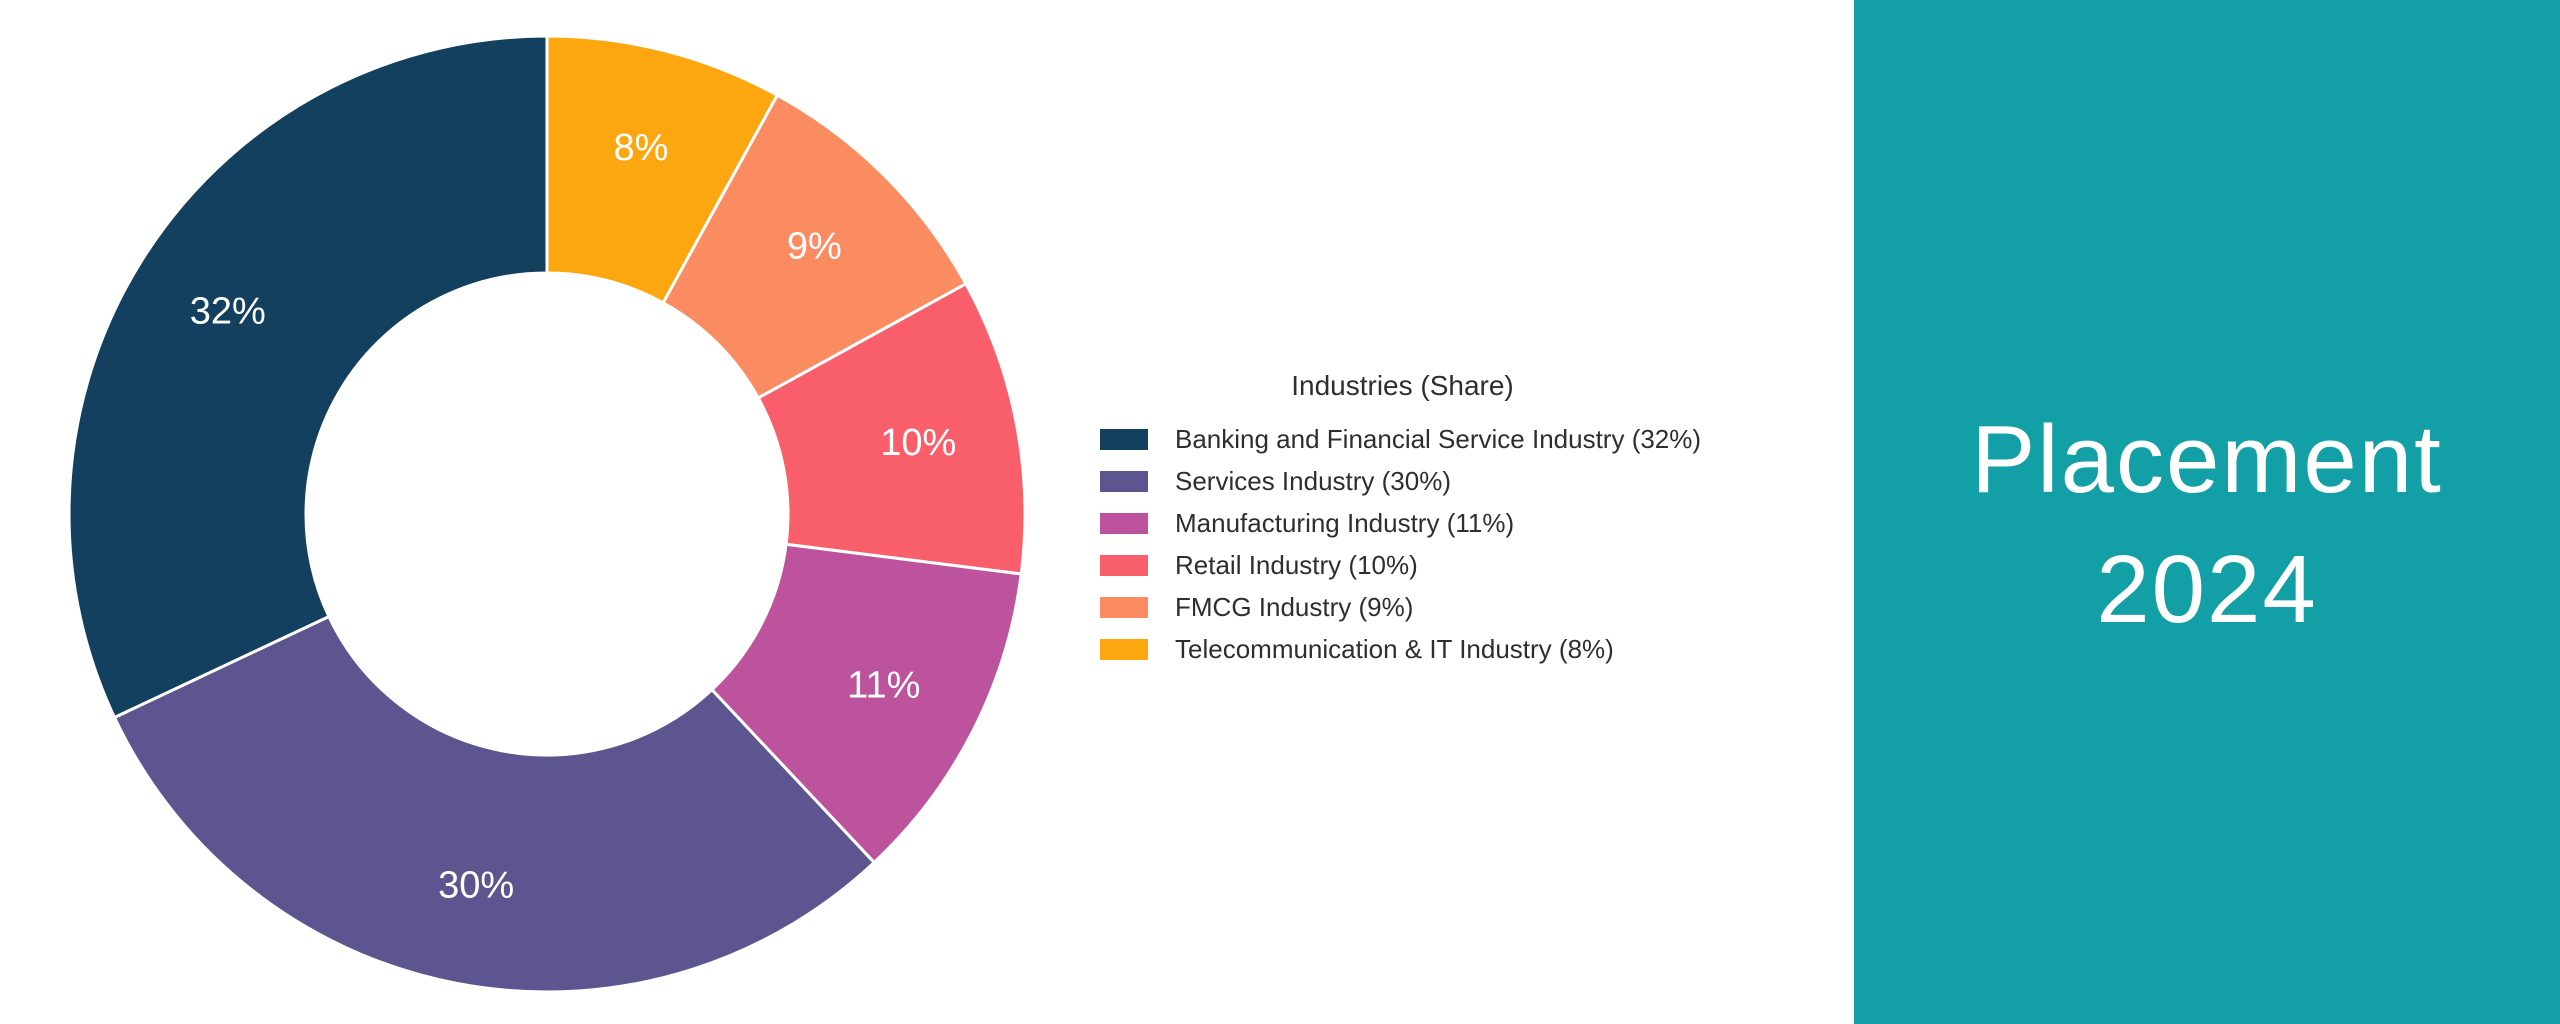 The width and height of the screenshot is (2560, 1024). I want to click on legend-label: FMCG Industry (9%), so click(1294, 606).